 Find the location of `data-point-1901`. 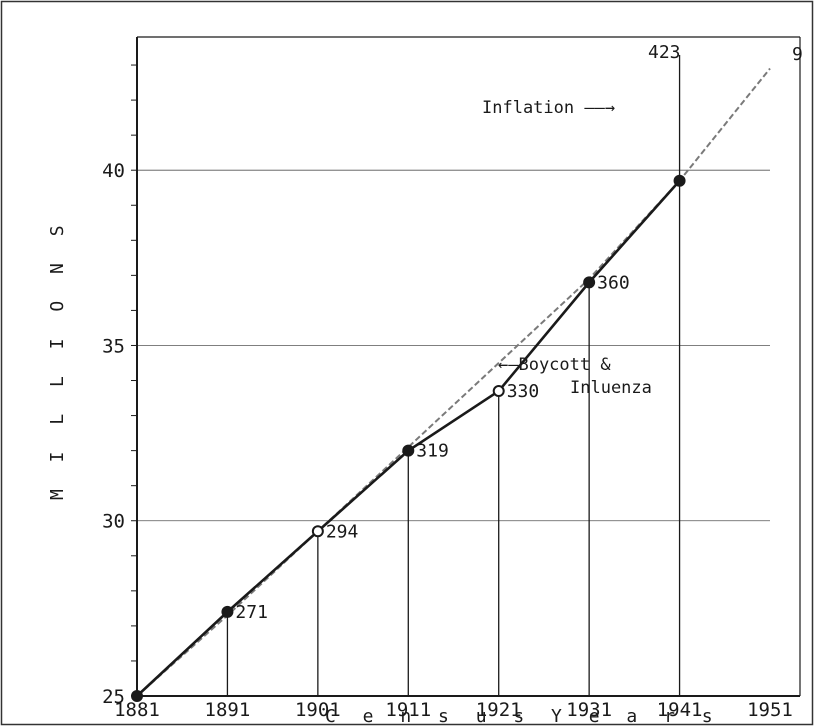

data-point-1901 is located at coordinates (318, 531).